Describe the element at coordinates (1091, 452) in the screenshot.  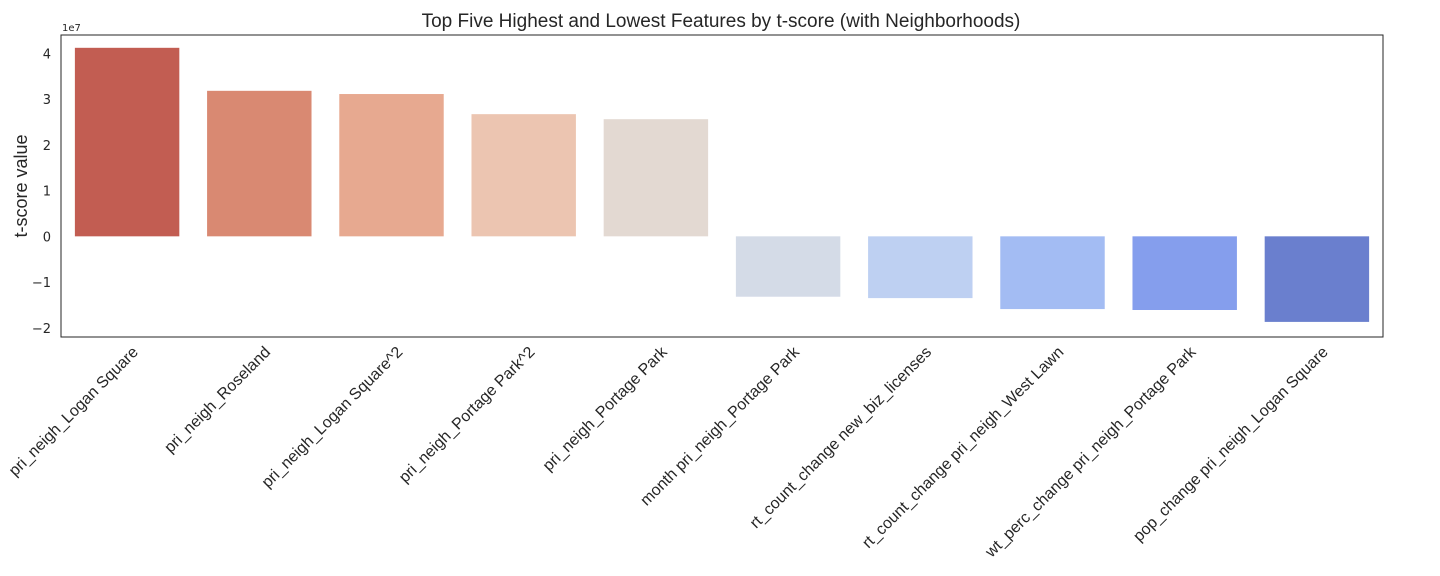
I see `x-tick-label: wt_perc_change pri_neigh_Portage Park` at that location.